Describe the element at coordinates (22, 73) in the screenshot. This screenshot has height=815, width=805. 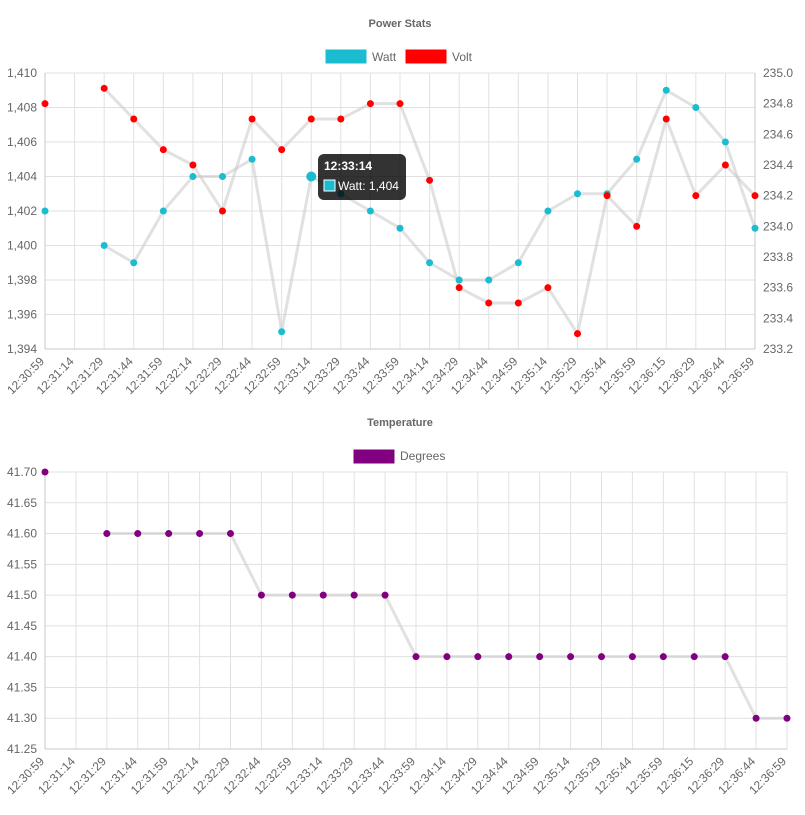
I see `y-tick-label: 1,410` at that location.